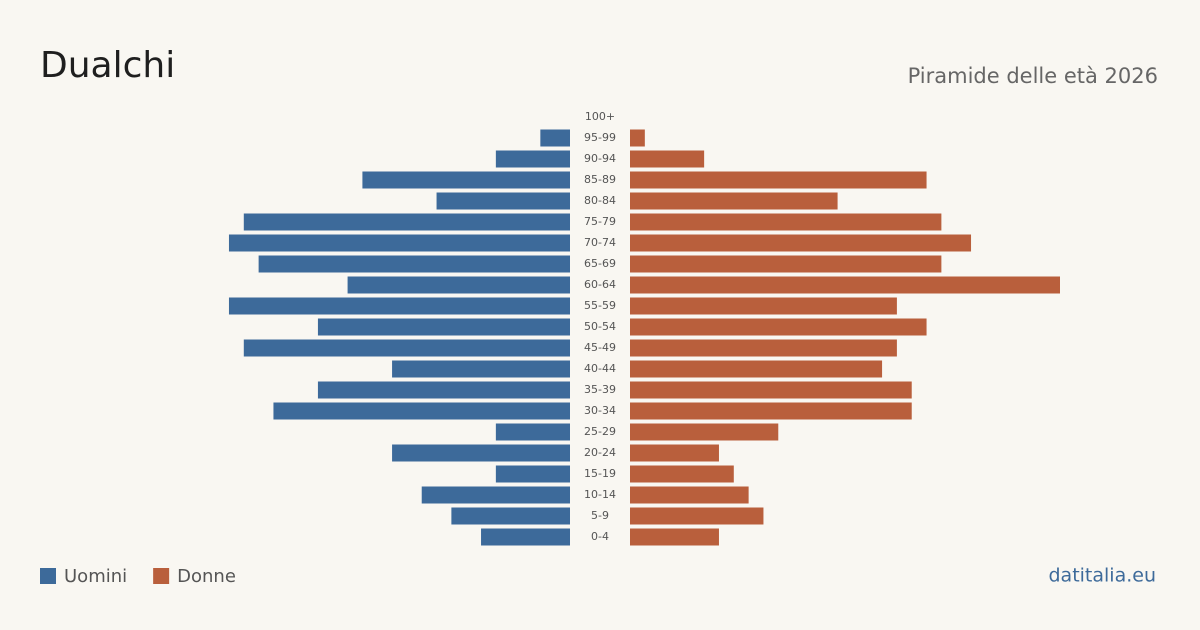 This screenshot has height=630, width=1200. I want to click on age-label: 5-9, so click(600, 515).